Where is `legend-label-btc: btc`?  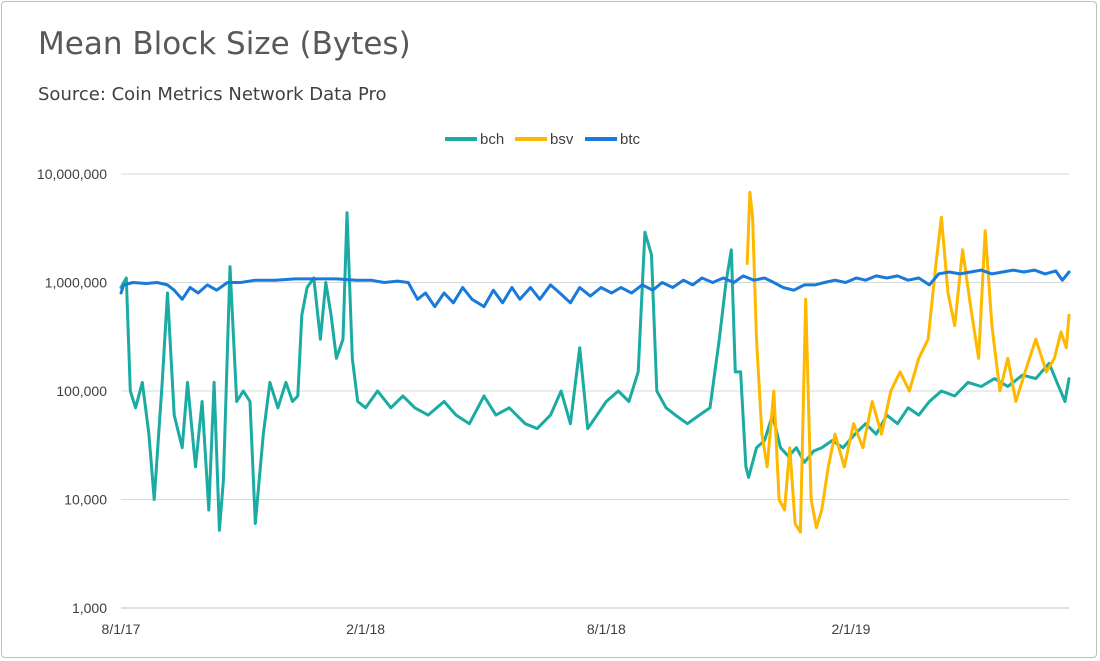 legend-label-btc: btc is located at coordinates (630, 139).